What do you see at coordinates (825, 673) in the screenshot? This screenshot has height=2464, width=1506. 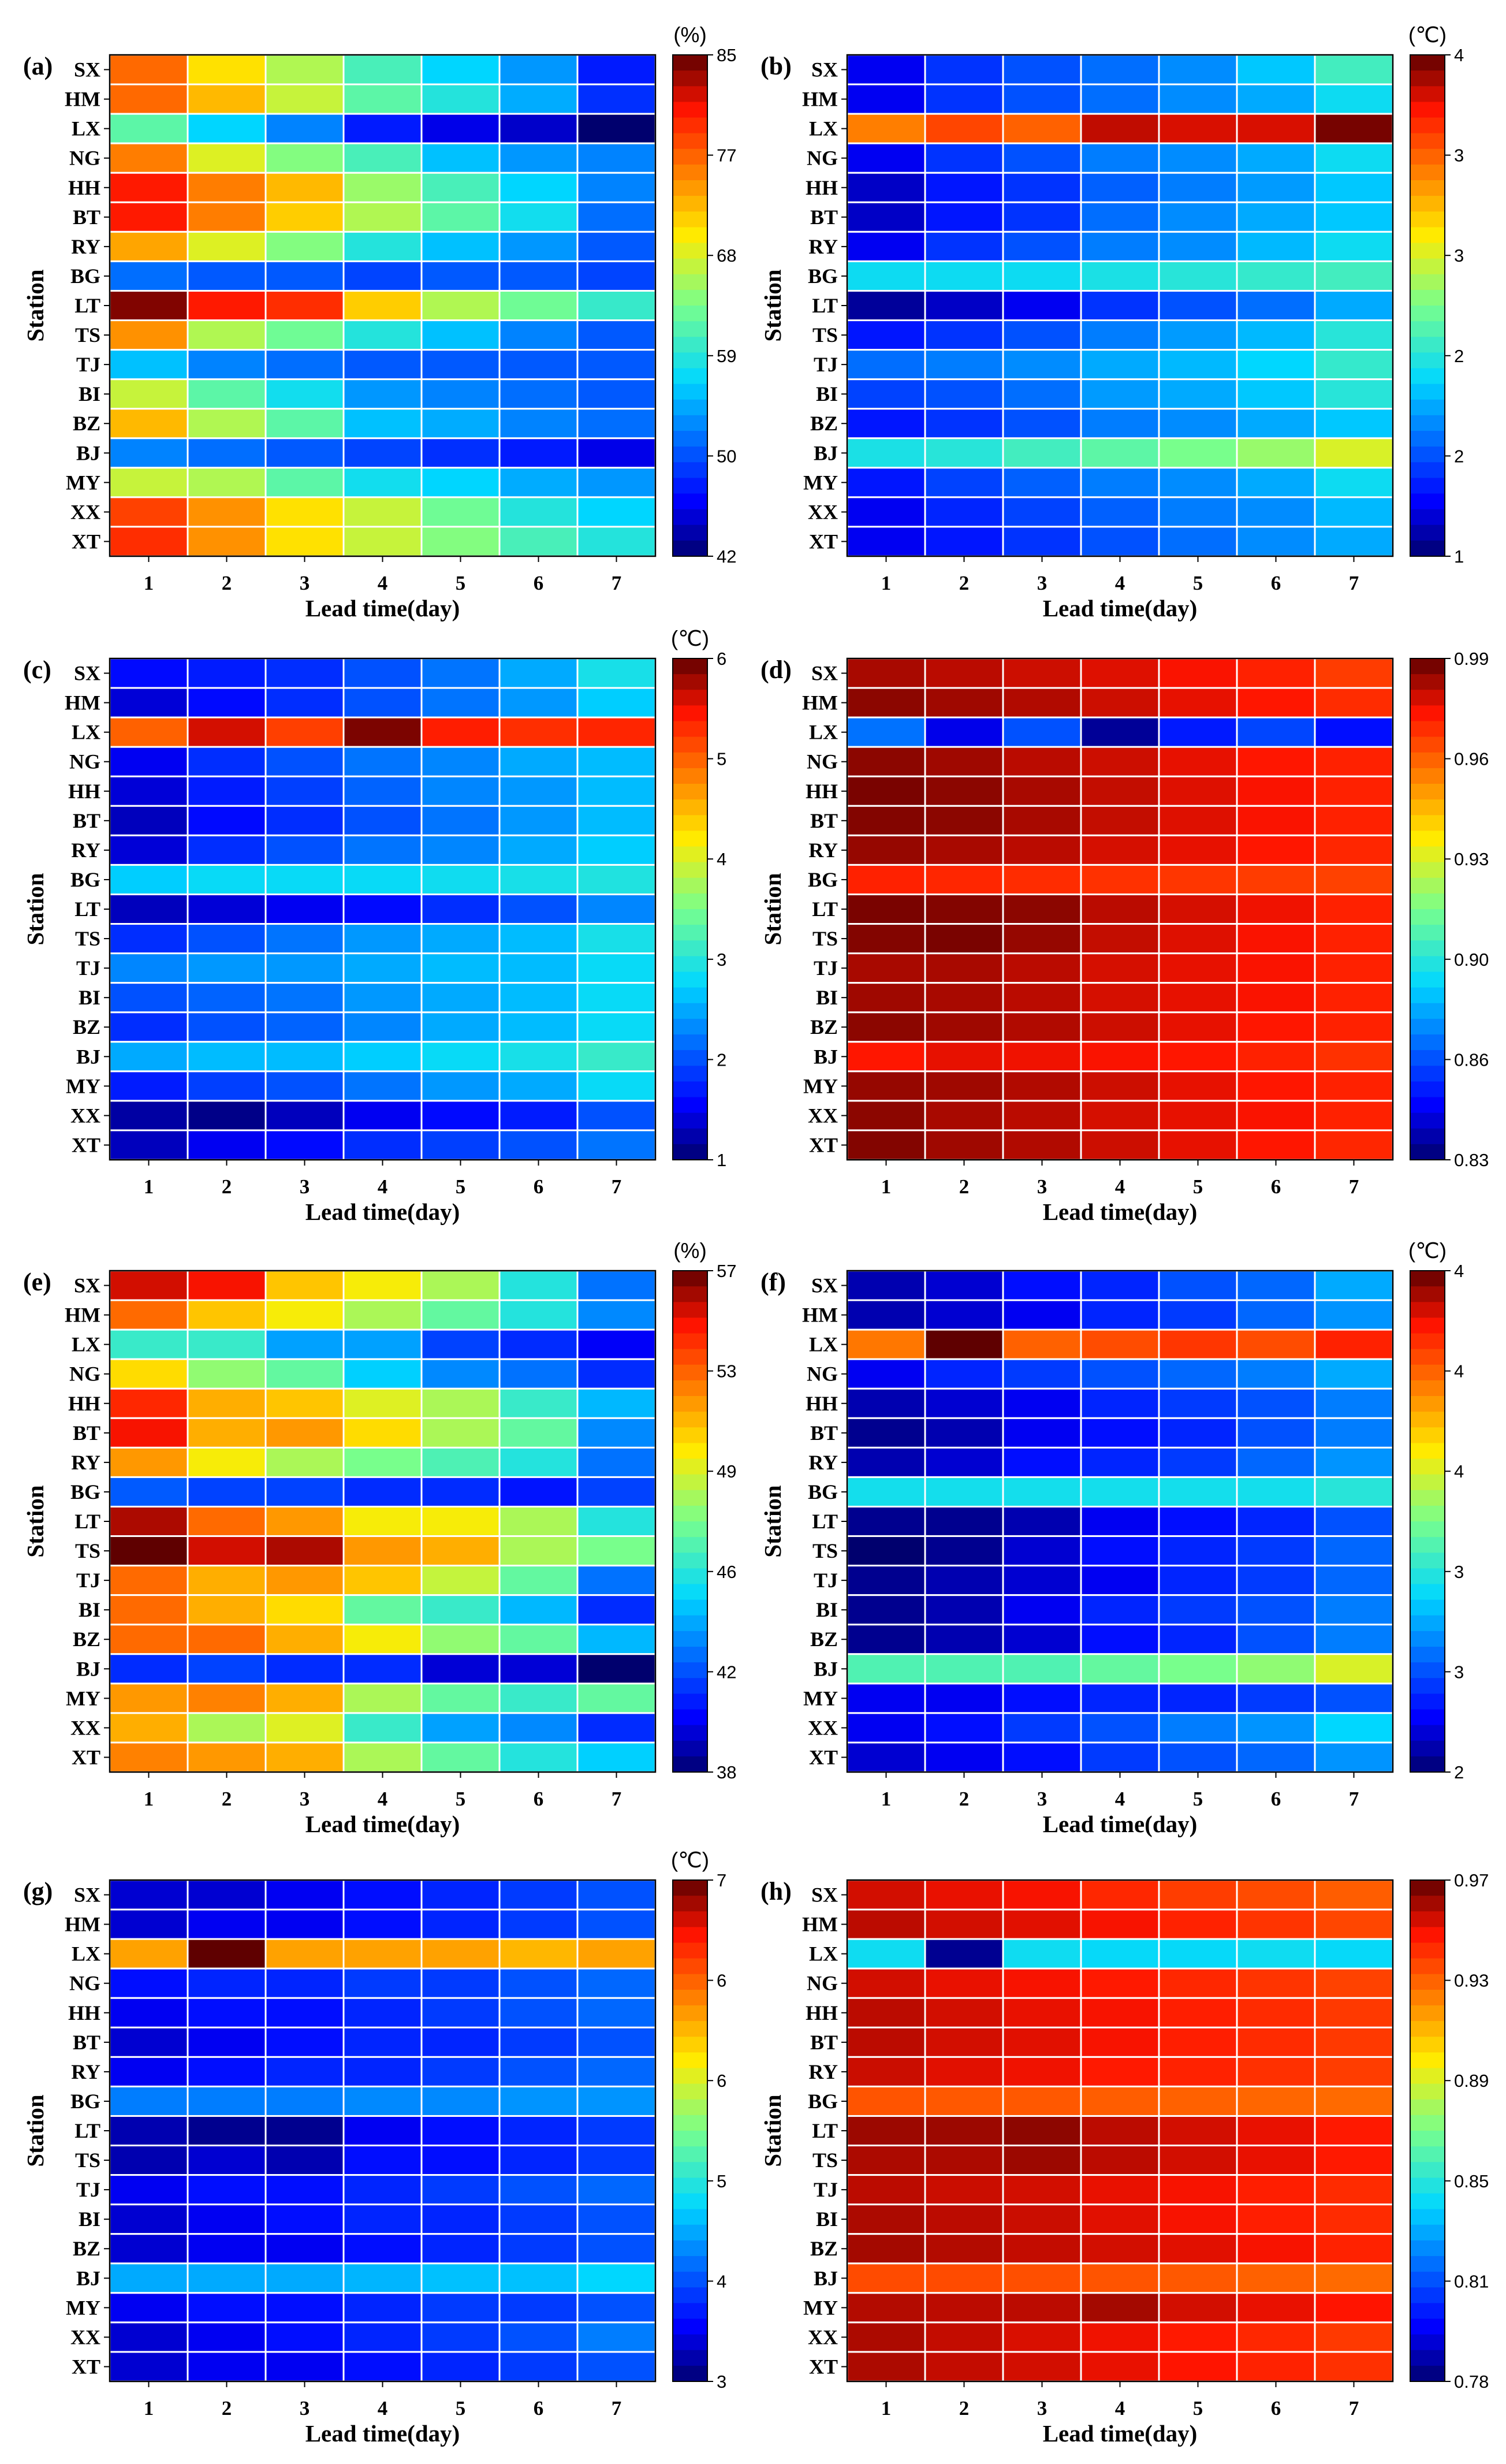 I see `station-tick-label: SX` at bounding box center [825, 673].